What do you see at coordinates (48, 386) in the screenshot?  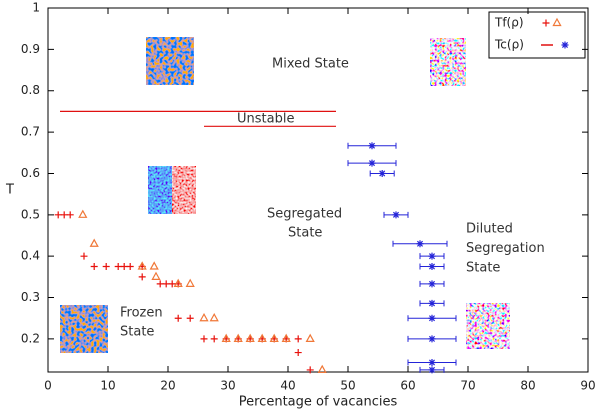 I see `x-tick-label: 0` at bounding box center [48, 386].